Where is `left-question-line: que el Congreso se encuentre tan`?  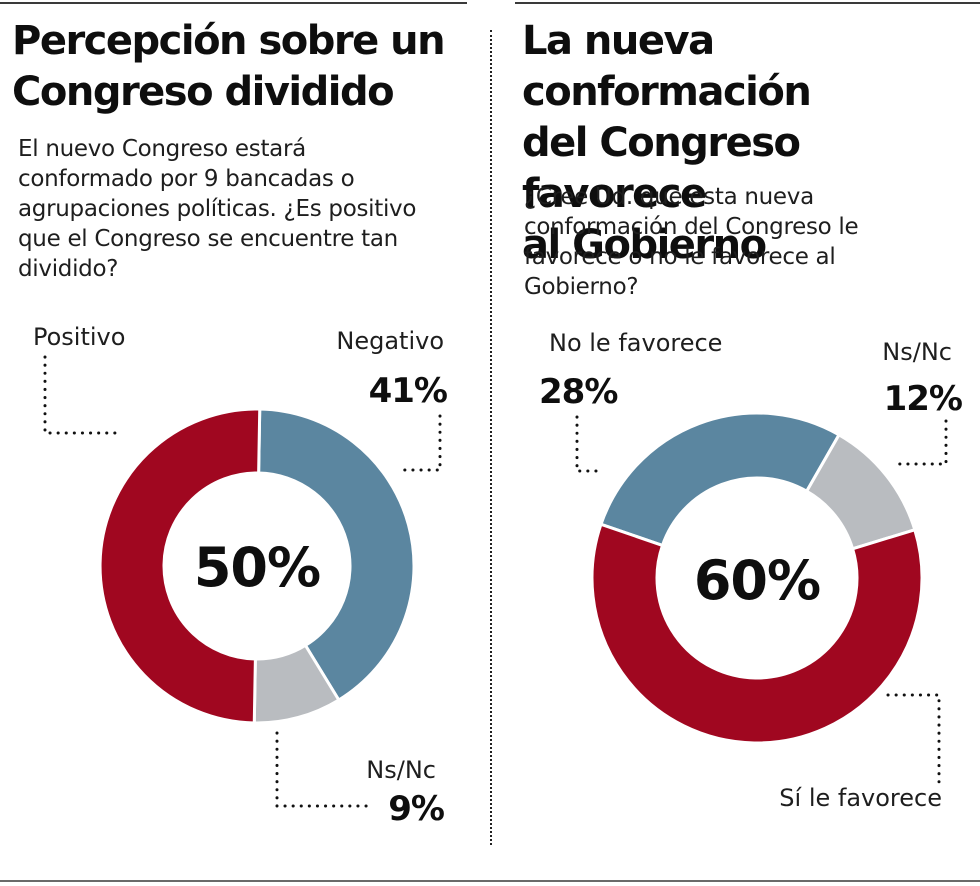
left-question-line: que el Congreso se encuentre tan is located at coordinates (208, 239).